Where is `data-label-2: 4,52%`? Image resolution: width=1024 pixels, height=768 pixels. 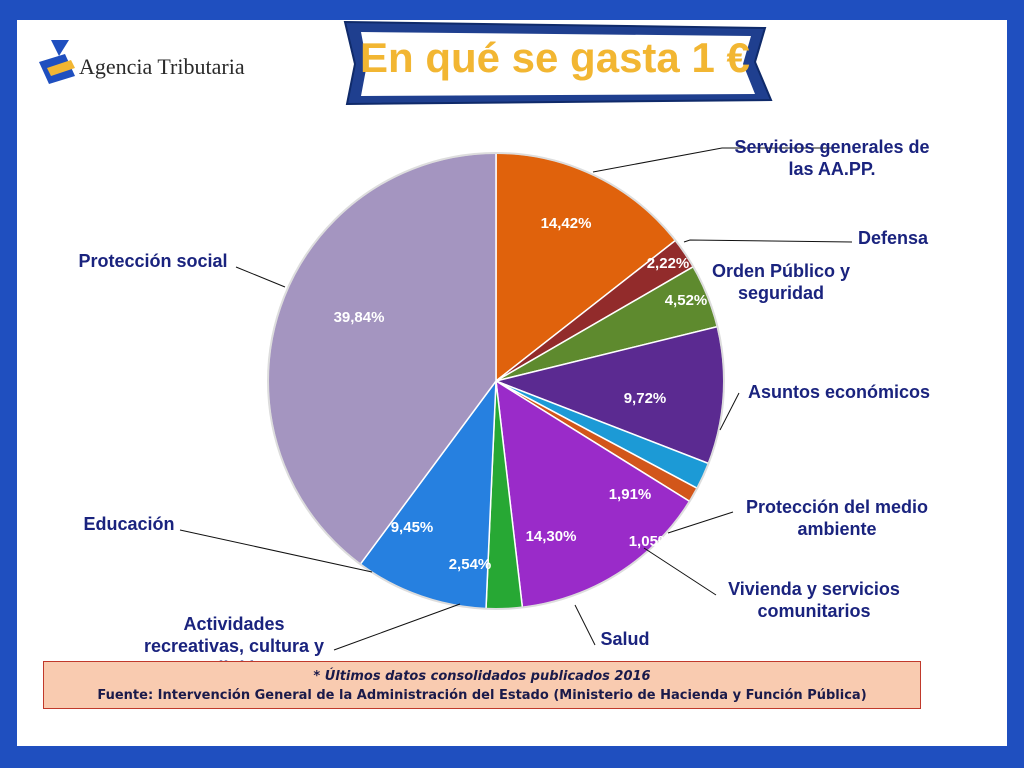 data-label-2: 4,52% is located at coordinates (686, 300).